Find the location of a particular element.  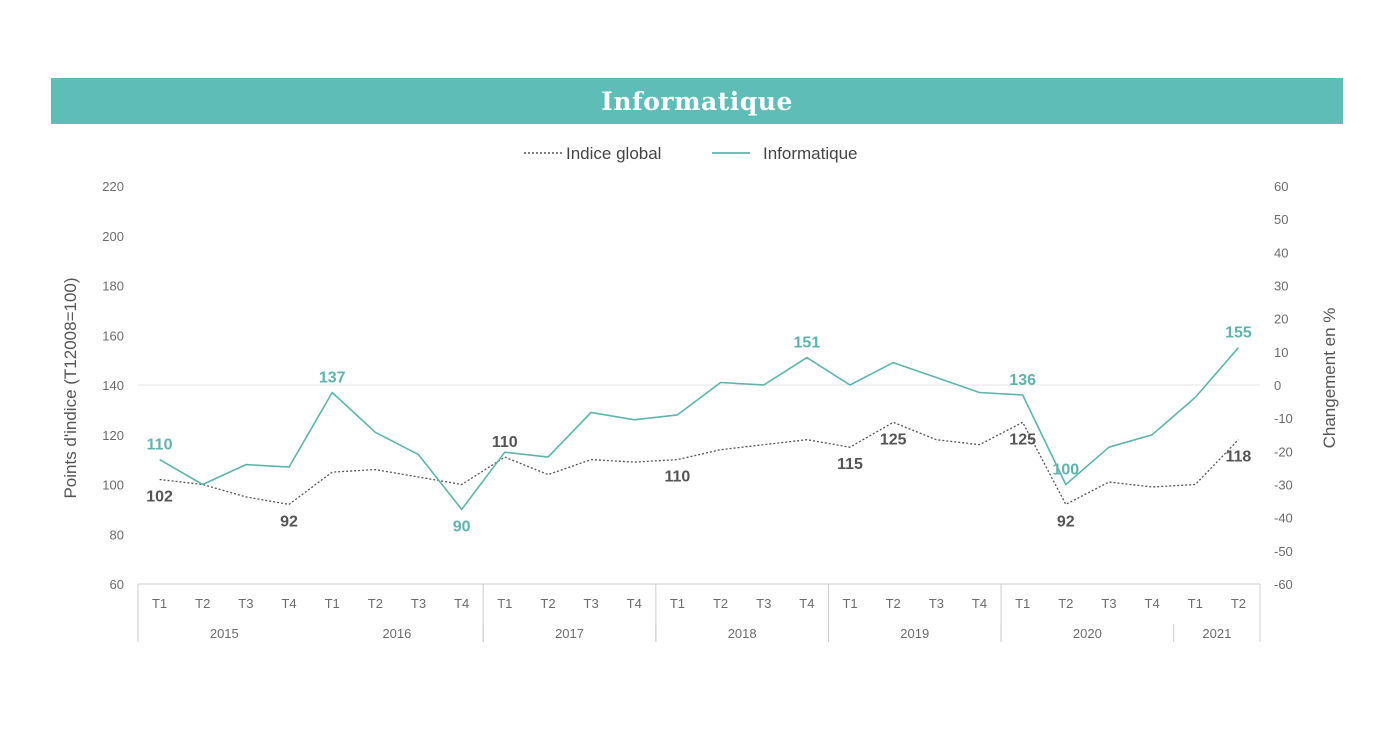

legend-label: Indice global is located at coordinates (613, 153).